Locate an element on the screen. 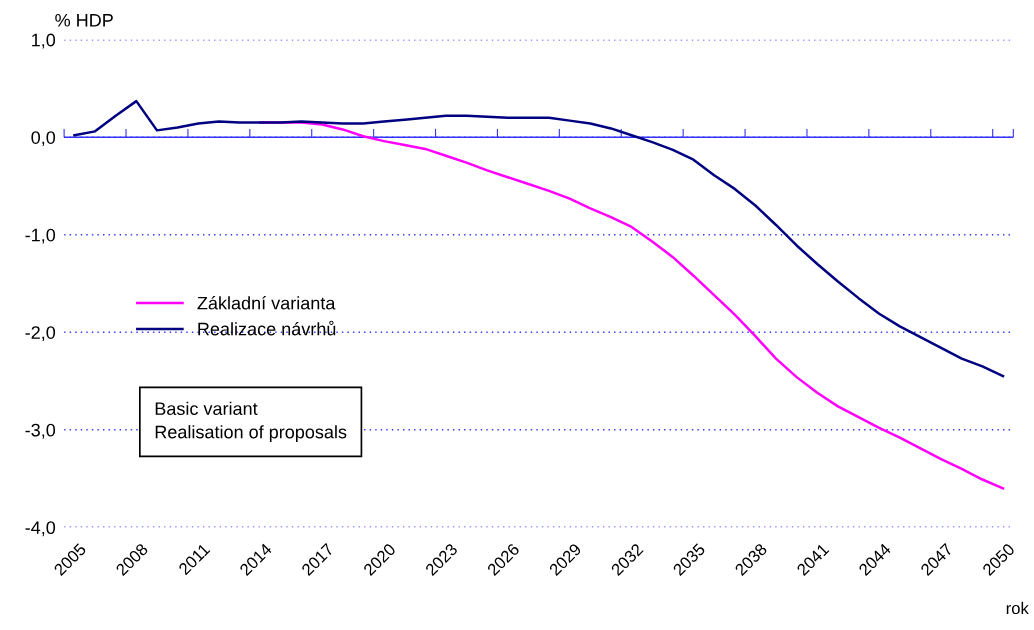  annotation: Basic variant Realisation of proposals is located at coordinates (251, 421).